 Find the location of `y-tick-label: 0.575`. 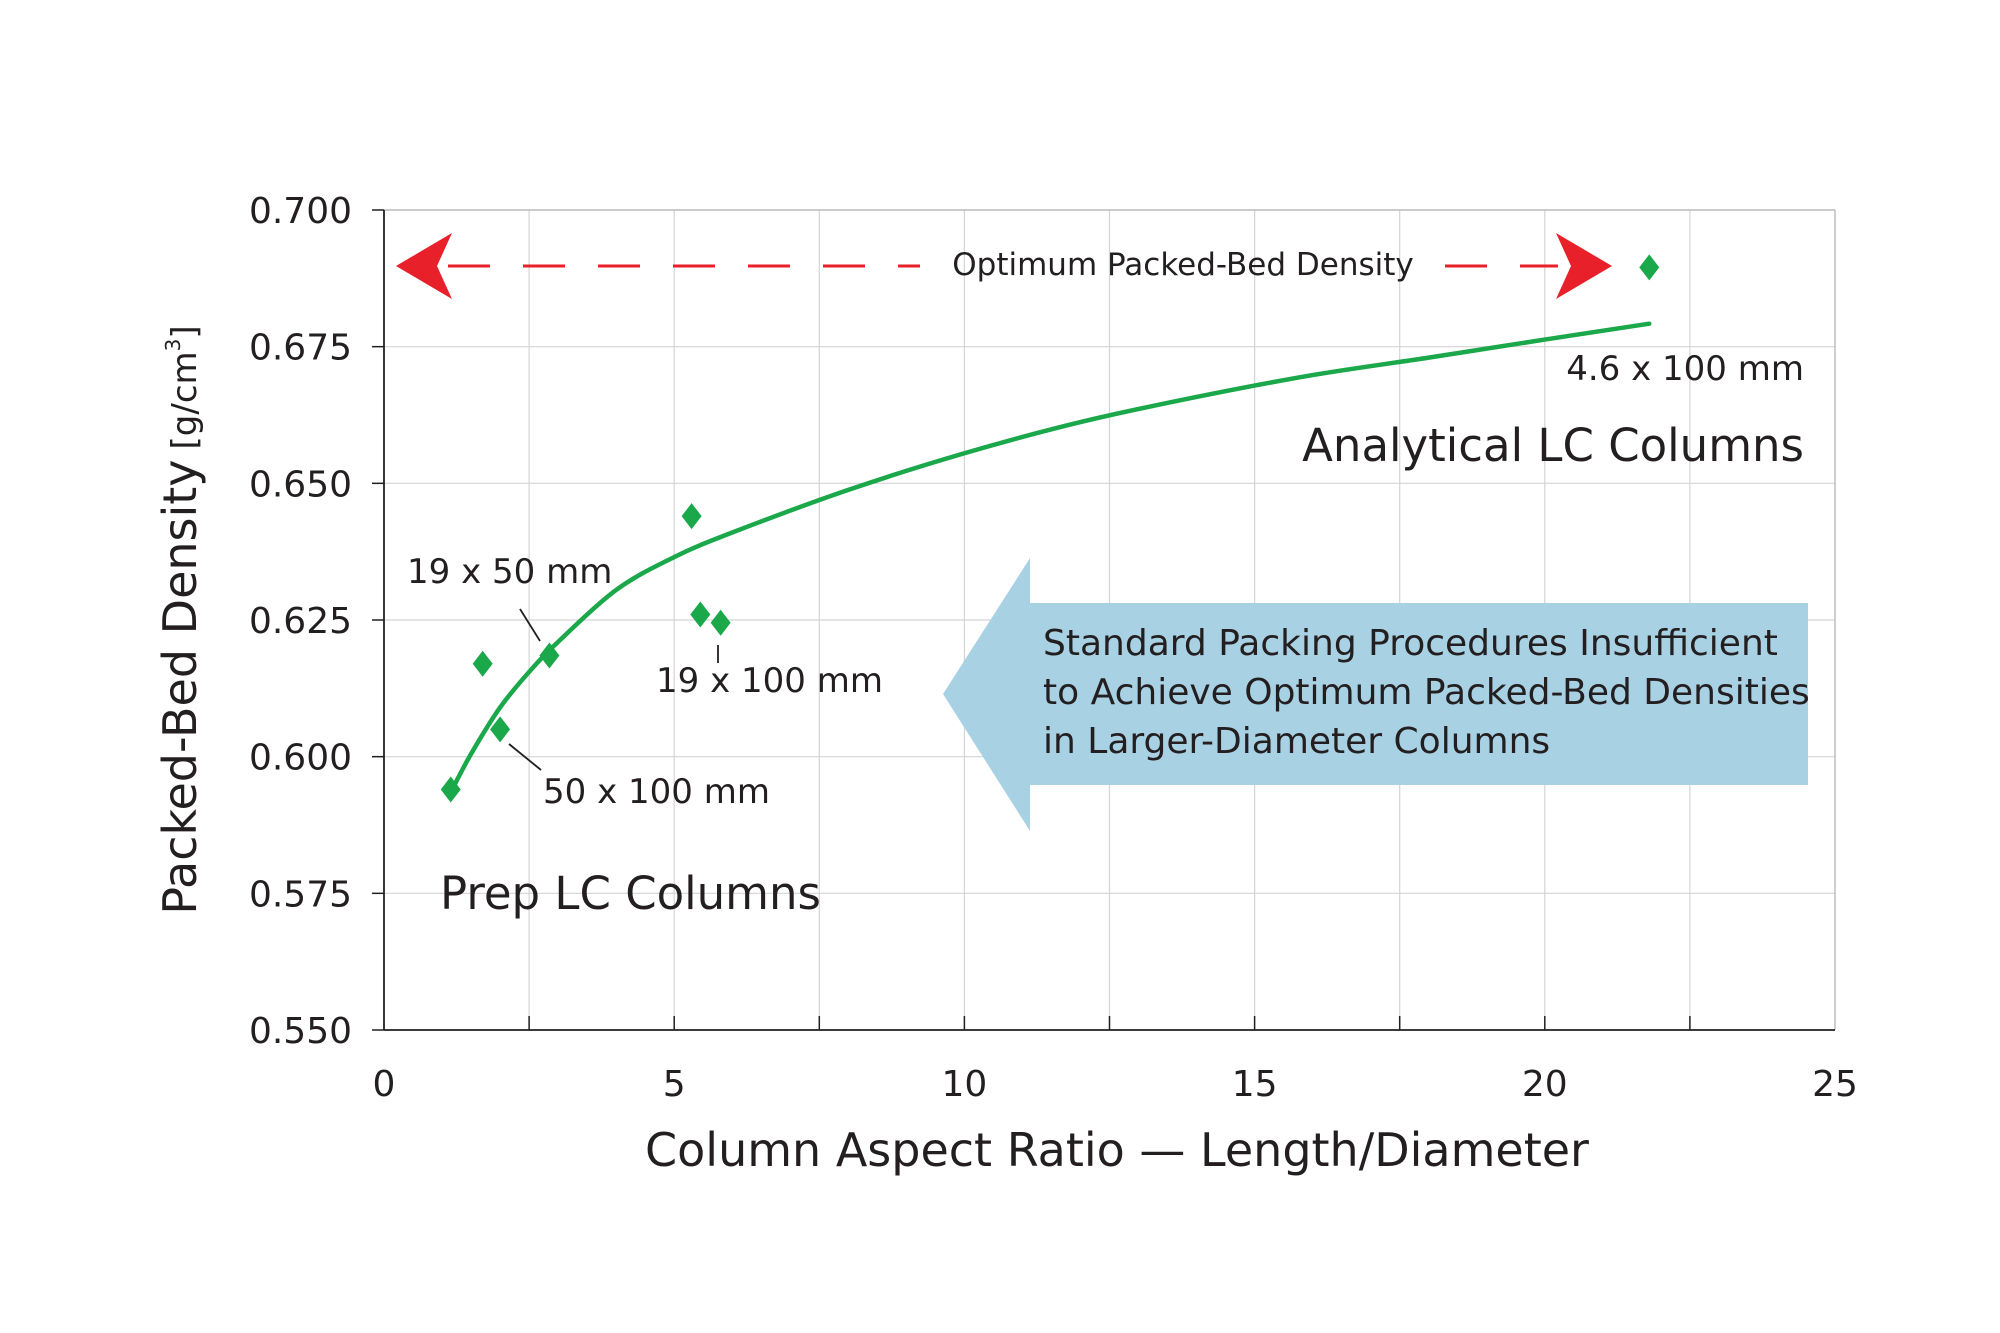

y-tick-label: 0.575 is located at coordinates (300, 894).